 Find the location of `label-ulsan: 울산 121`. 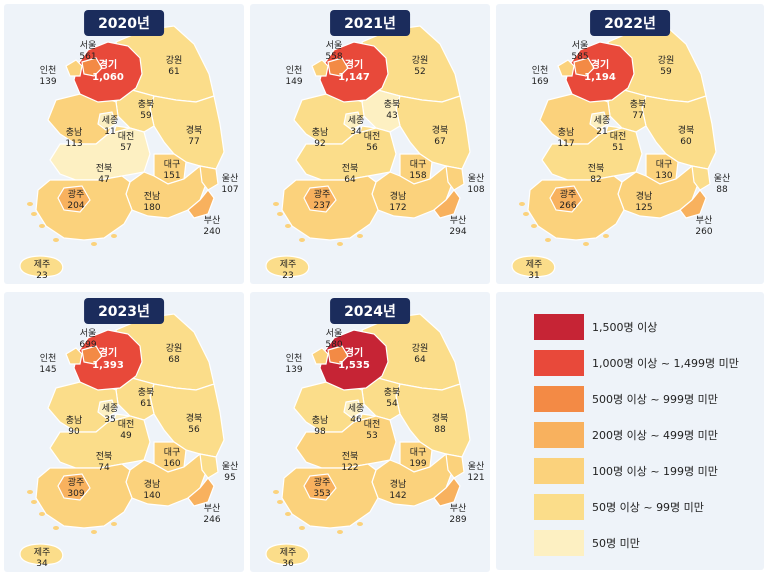

label-ulsan: 울산 121 is located at coordinates (476, 472).